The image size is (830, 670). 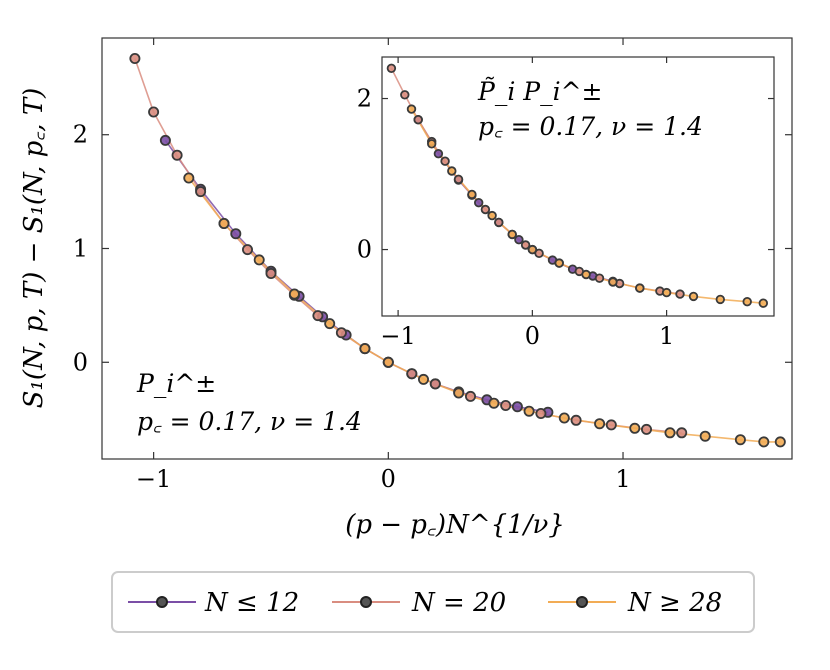 What do you see at coordinates (251, 603) in the screenshot?
I see `legend-label-n-le-12: N ≤ 12` at bounding box center [251, 603].